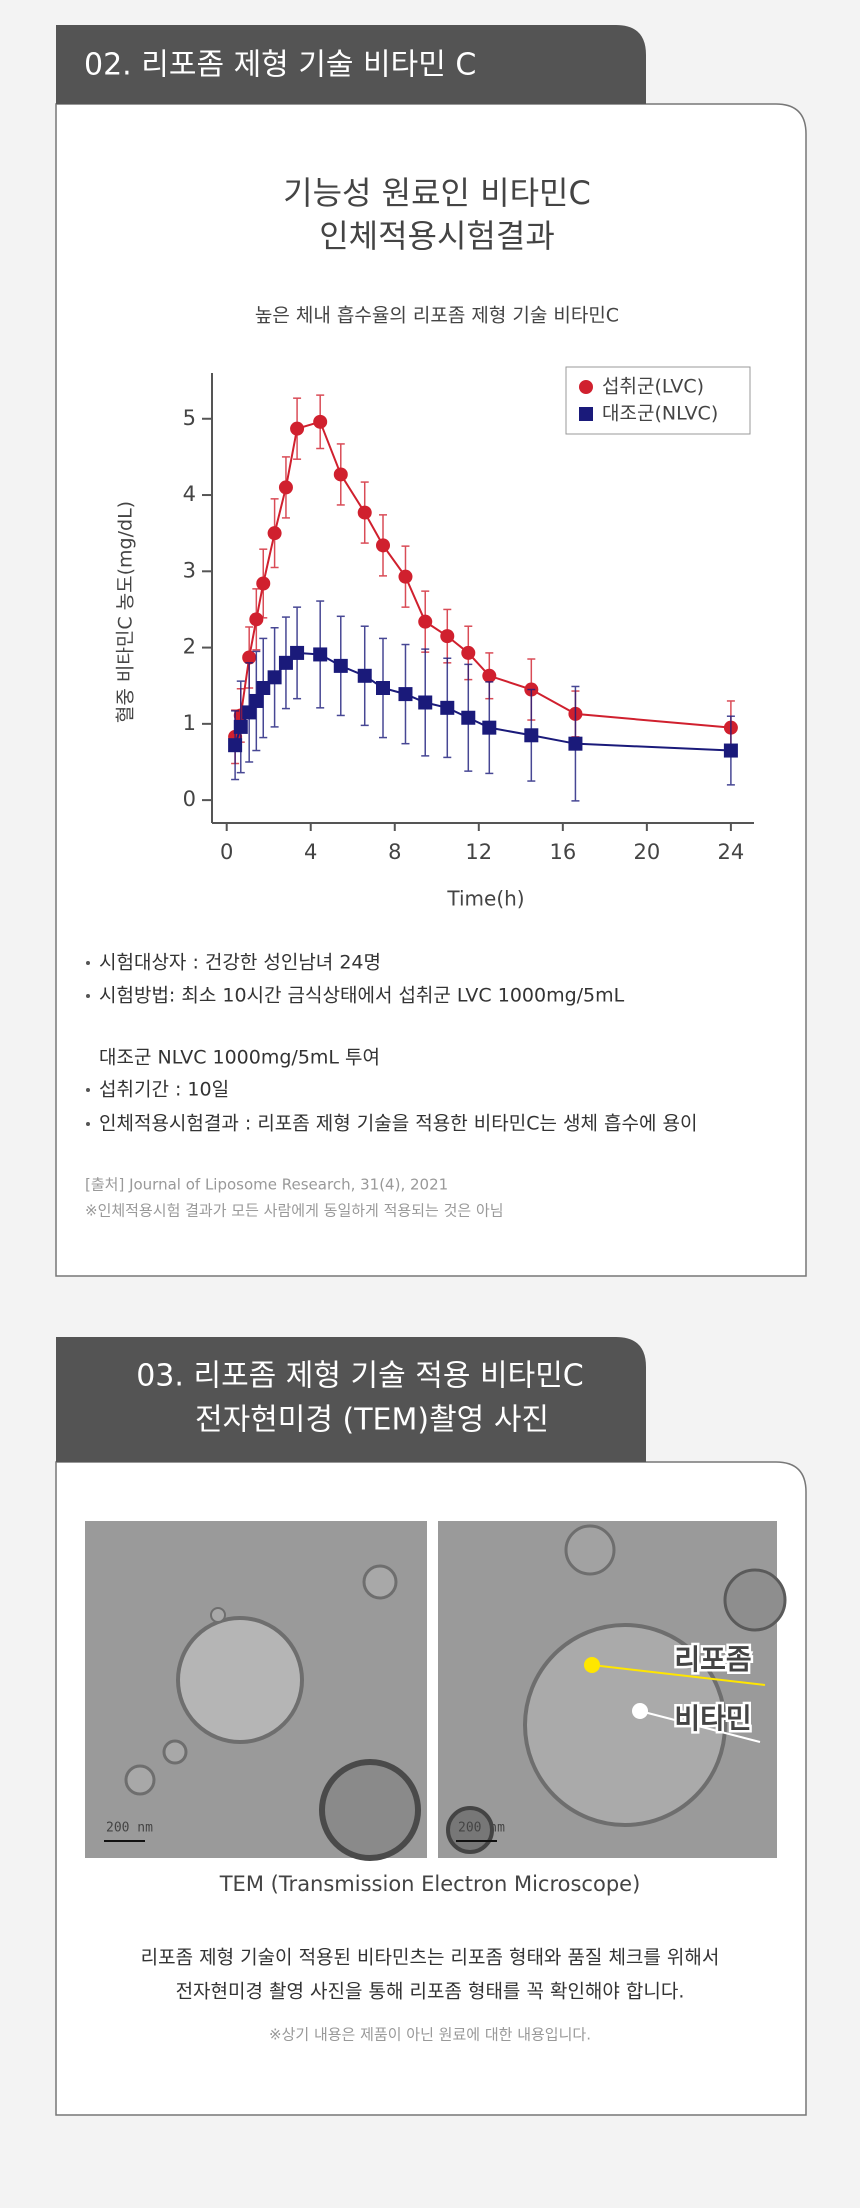 The height and width of the screenshot is (2208, 860). I want to click on section-heading: 03. 리포좀 제형 기술 적용 비타민C, so click(360, 1376).